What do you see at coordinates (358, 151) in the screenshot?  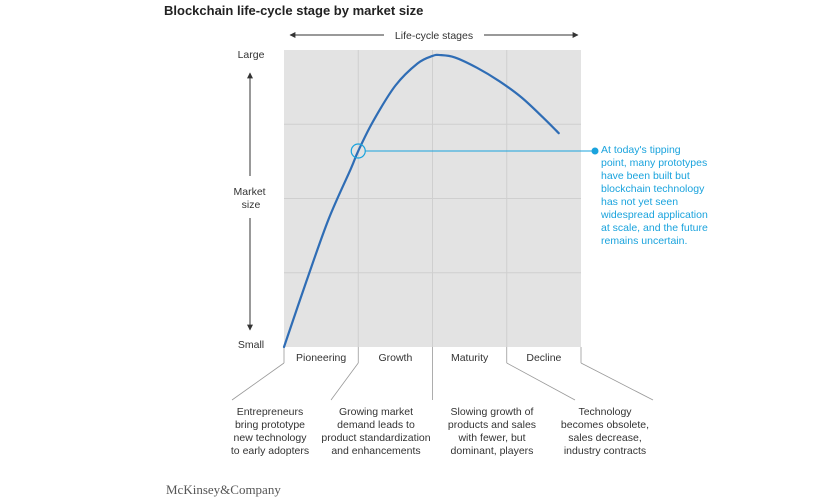 I see `tipping-point-marker` at bounding box center [358, 151].